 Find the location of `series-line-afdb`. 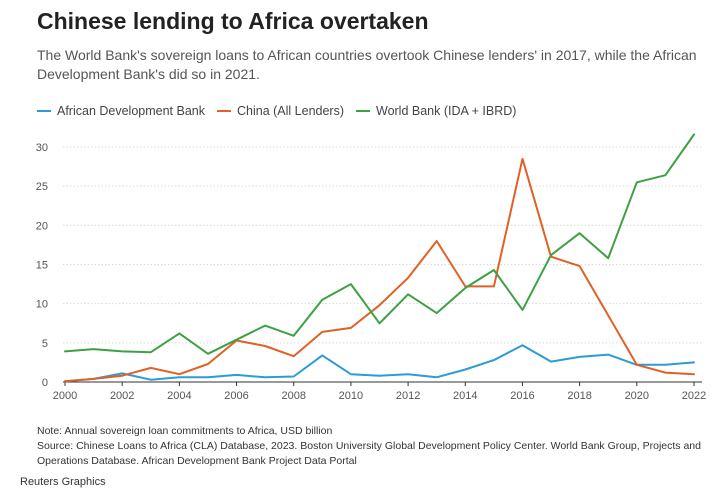

series-line-afdb is located at coordinates (379, 363).